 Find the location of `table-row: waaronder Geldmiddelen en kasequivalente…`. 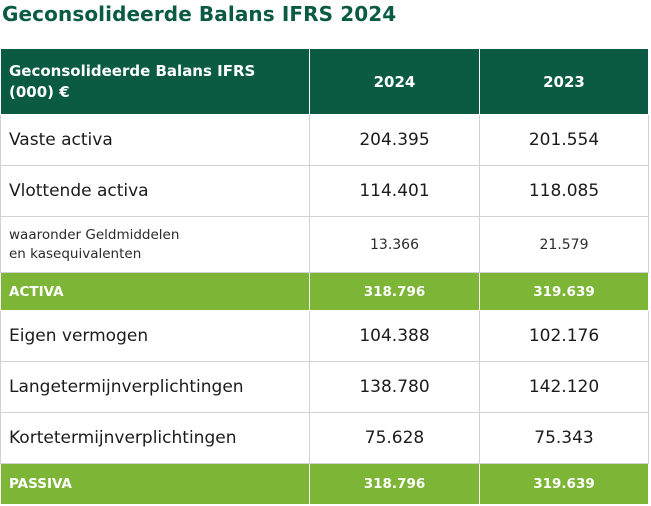

table-row: waaronder Geldmiddelen en kasequivalente… is located at coordinates (324, 244).